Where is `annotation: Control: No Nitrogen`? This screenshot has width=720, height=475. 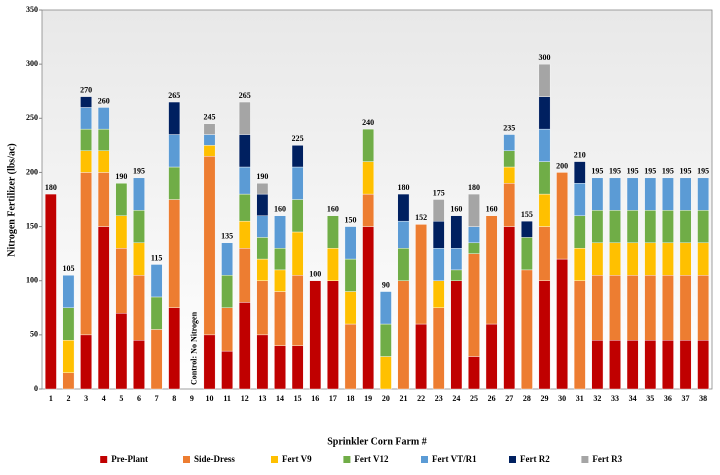 annotation: Control: No Nitrogen is located at coordinates (194, 348).